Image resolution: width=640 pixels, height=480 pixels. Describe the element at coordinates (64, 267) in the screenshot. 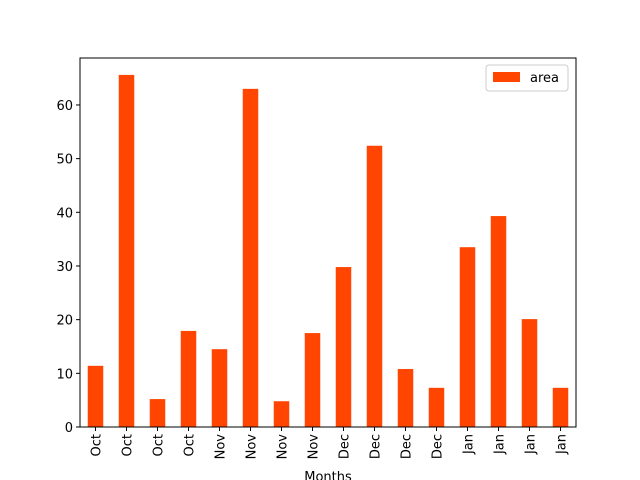

I see `y-tick-label: 30` at that location.